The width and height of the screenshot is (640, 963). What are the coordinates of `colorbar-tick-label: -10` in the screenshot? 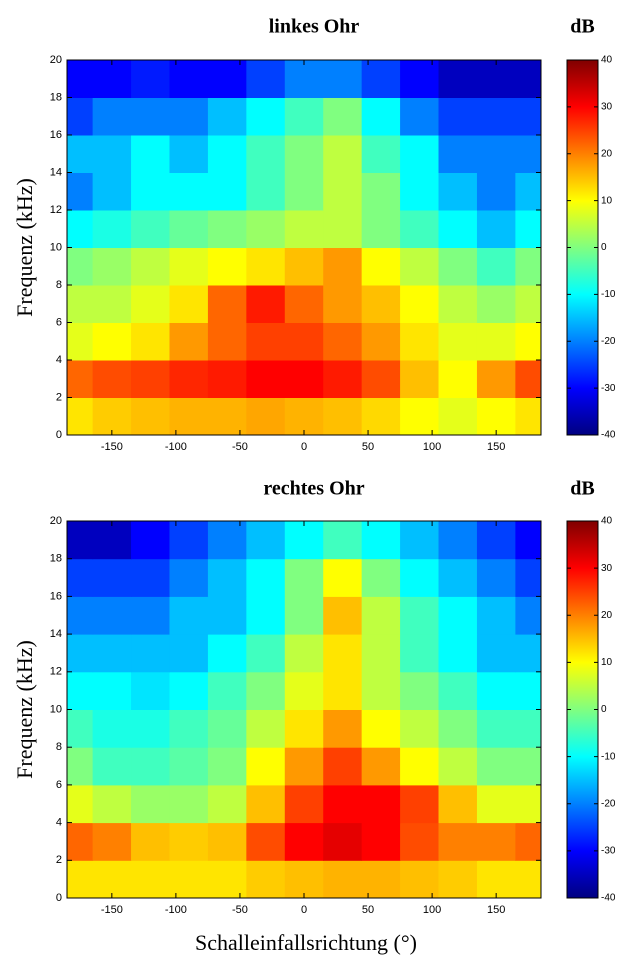 It's located at (608, 294).